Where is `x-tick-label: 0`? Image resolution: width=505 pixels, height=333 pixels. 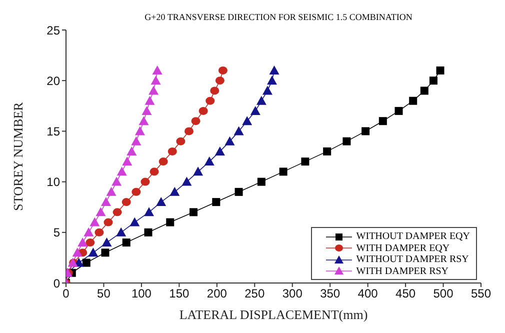
x-tick-label: 0 is located at coordinates (66, 293).